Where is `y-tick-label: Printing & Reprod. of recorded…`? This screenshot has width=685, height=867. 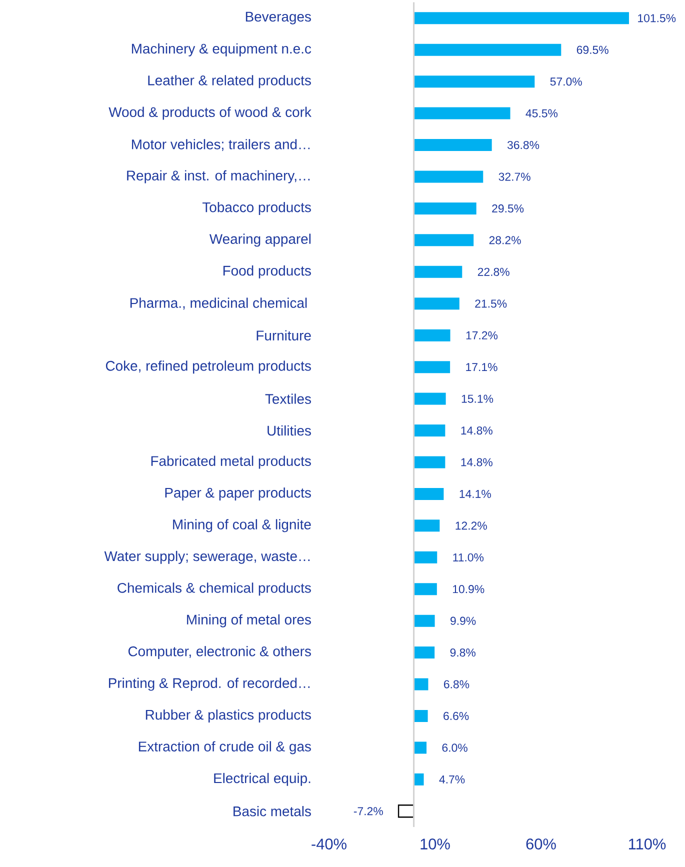 y-tick-label: Printing & Reprod. of recorded… is located at coordinates (209, 684).